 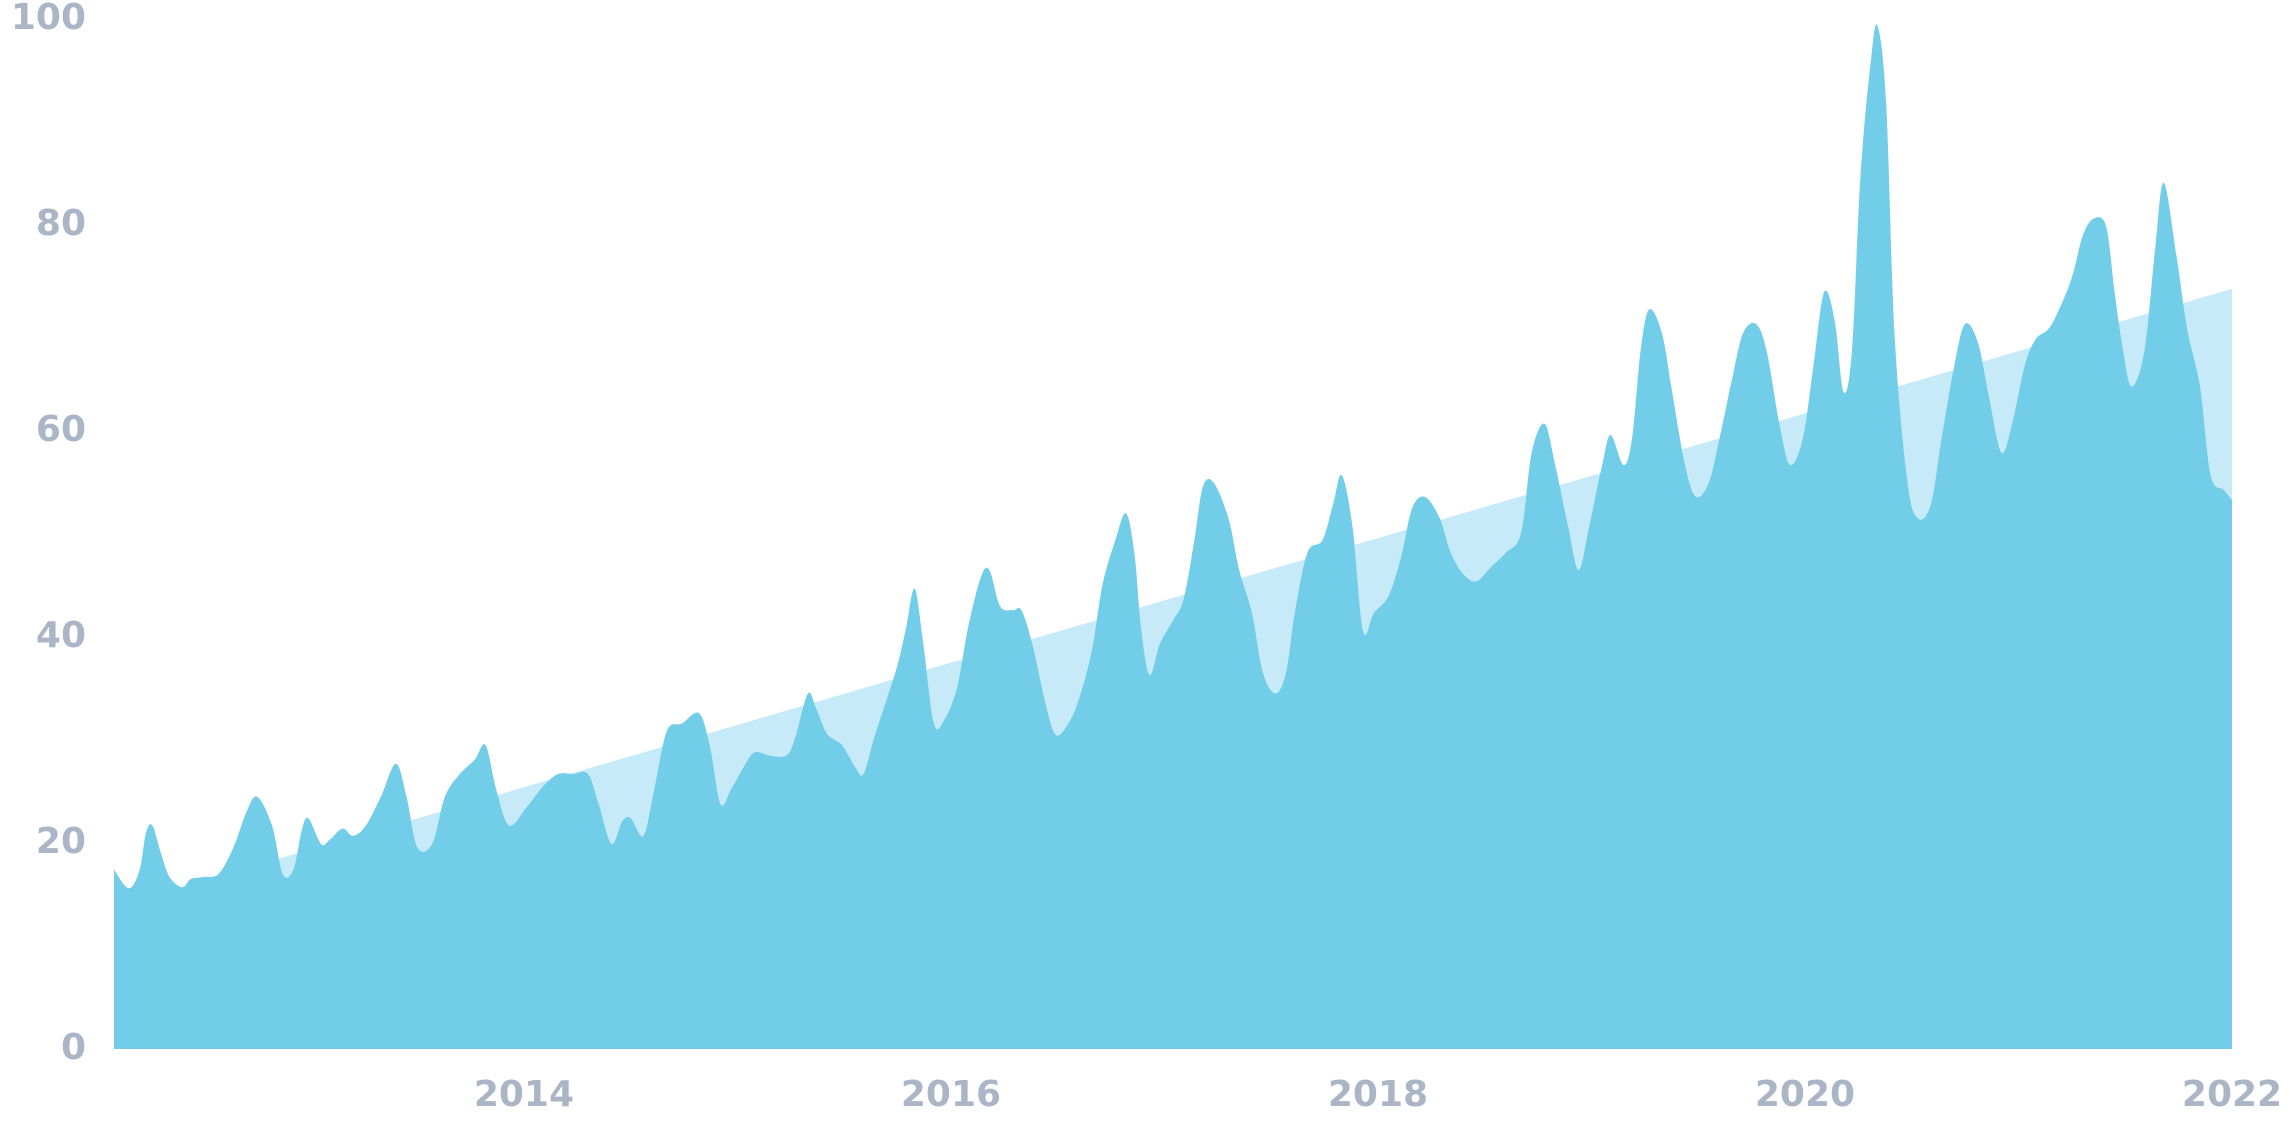 I want to click on y-tick-label: 20, so click(x=61, y=841).